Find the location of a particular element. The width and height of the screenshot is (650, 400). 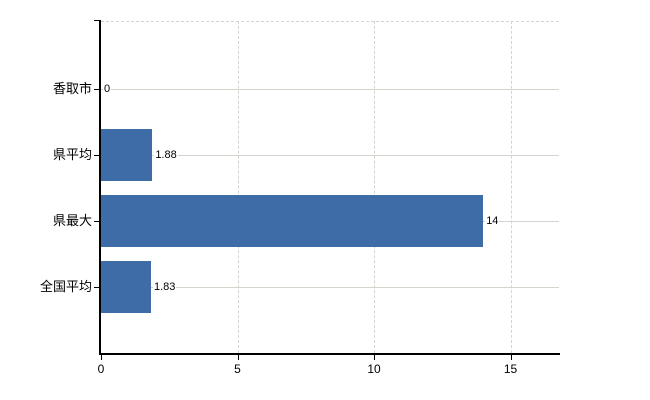

bar-national-average is located at coordinates (126, 287).